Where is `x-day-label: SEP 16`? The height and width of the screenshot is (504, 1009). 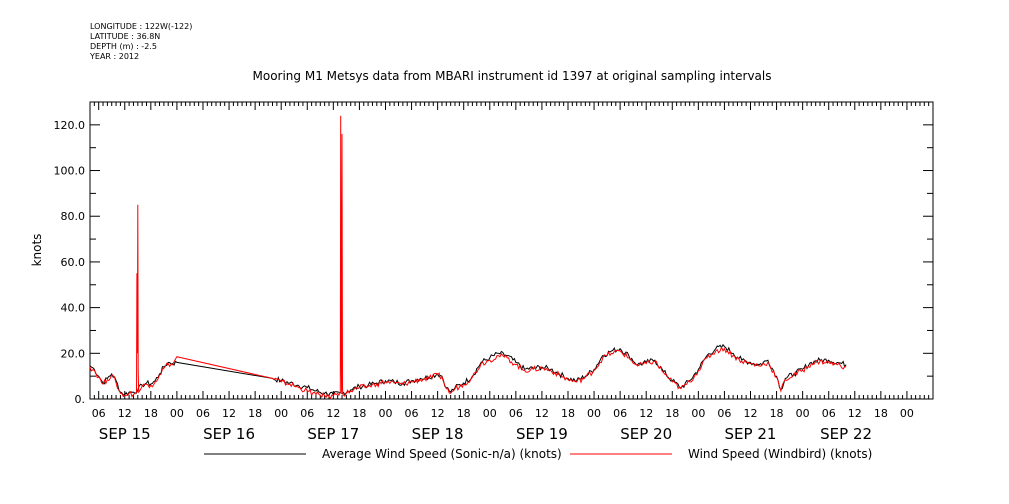
x-day-label: SEP 16 is located at coordinates (229, 434).